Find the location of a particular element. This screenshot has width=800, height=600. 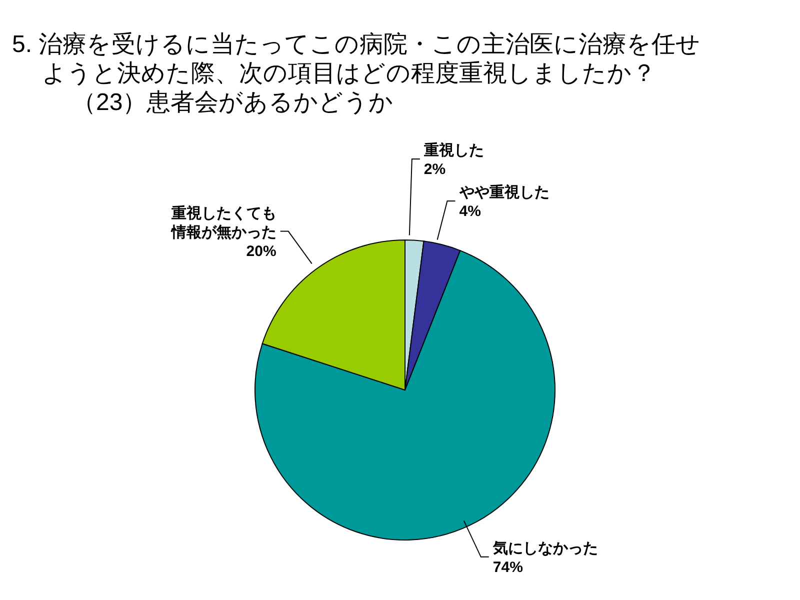

data-label: 74% is located at coordinates (507, 567).